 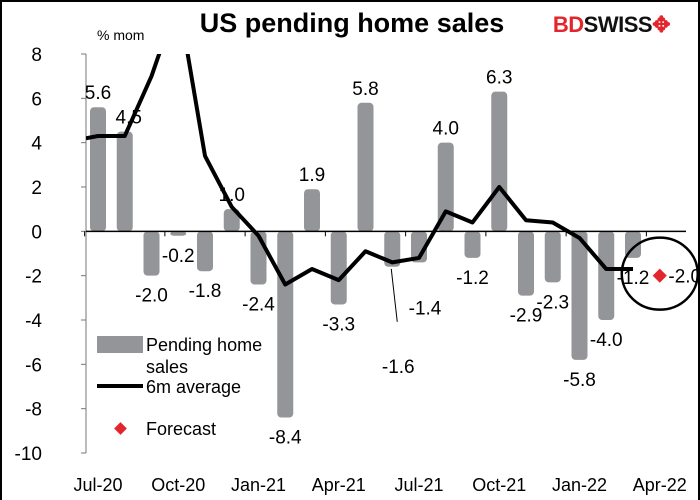 What do you see at coordinates (33, 277) in the screenshot?
I see `y-tick-label: -2` at bounding box center [33, 277].